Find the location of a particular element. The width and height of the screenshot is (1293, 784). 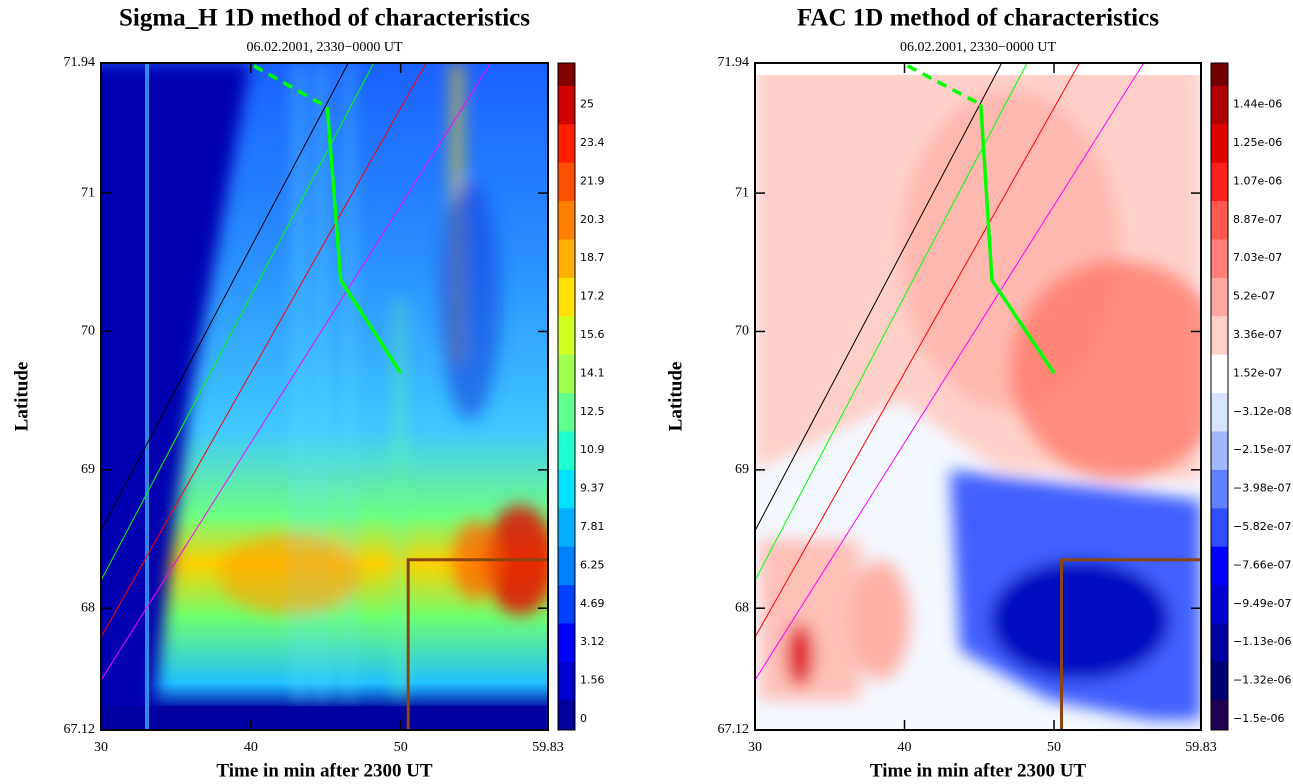

colorbar-label: 3.12 is located at coordinates (592, 641).